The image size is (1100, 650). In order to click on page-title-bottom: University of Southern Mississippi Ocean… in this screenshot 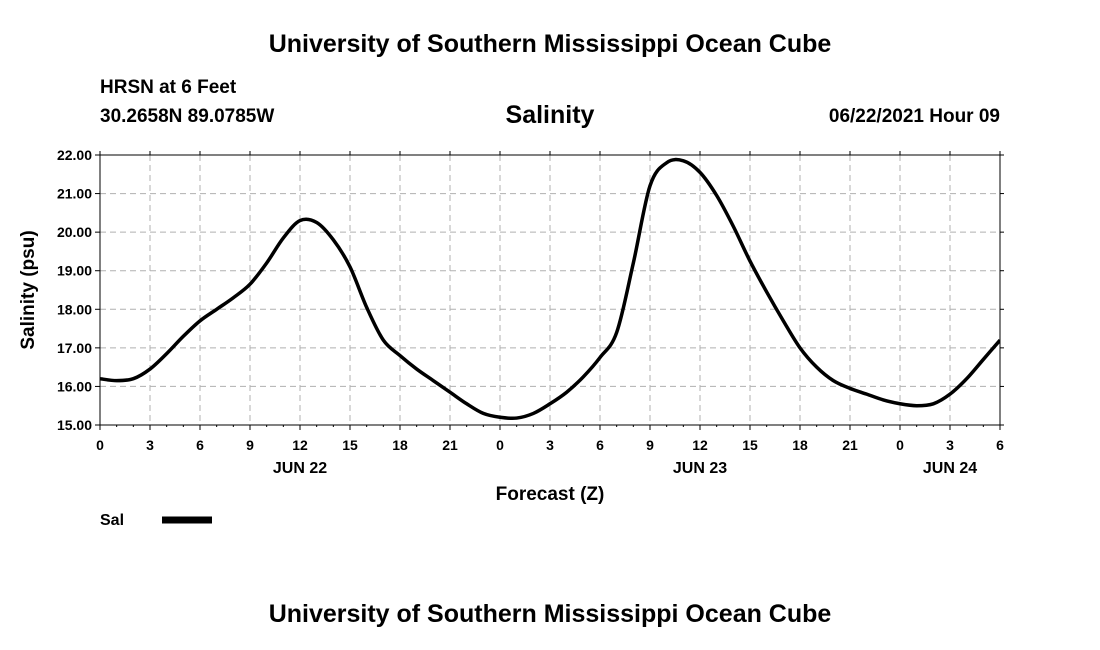, I will do `click(550, 614)`.